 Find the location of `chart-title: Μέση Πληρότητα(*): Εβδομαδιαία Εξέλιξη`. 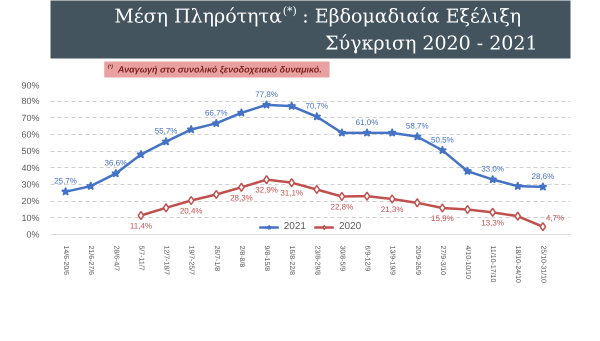

chart-title: Μέση Πληρότητα(*): Εβδομαδιαία Εξέλιξη is located at coordinates (318, 16).